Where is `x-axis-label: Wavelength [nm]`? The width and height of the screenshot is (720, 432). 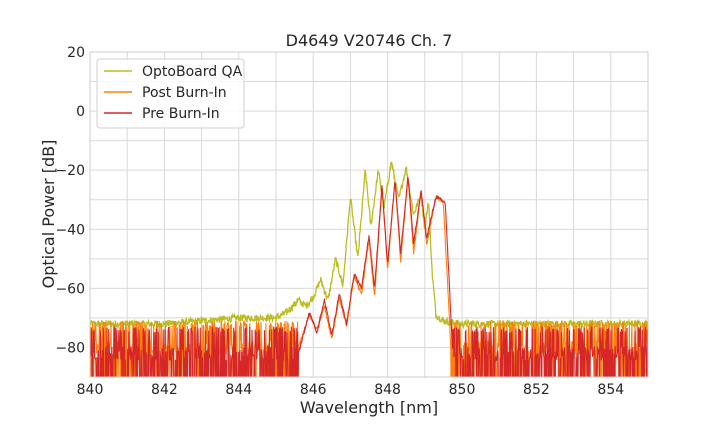 x-axis-label: Wavelength [nm] is located at coordinates (369, 407).